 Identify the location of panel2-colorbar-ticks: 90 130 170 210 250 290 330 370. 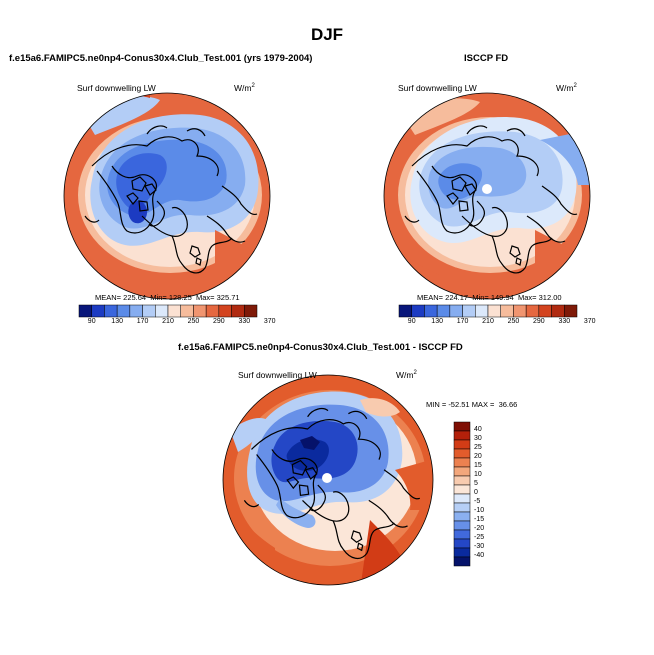
(497, 324).